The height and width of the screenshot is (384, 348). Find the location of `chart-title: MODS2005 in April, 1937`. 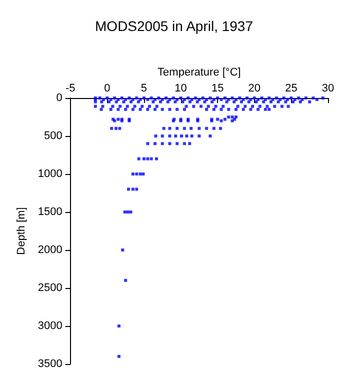

chart-title: MODS2005 in April, 1937 is located at coordinates (174, 26).